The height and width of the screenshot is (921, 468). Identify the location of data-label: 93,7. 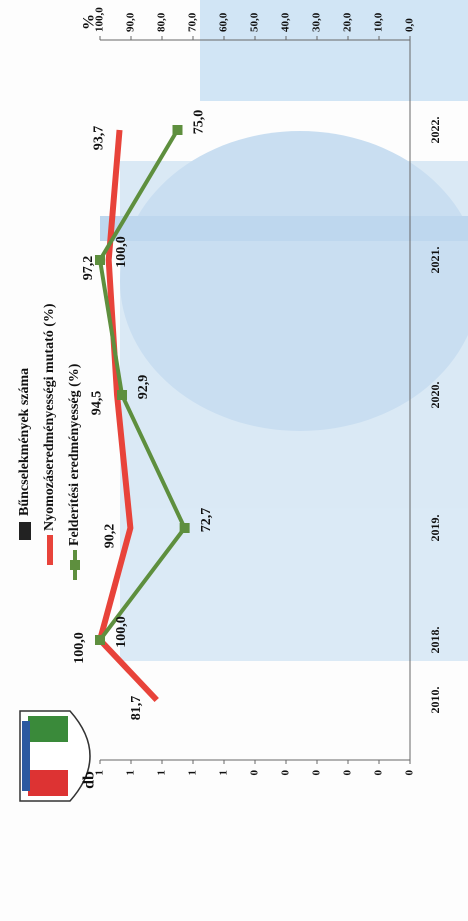
(99, 138).